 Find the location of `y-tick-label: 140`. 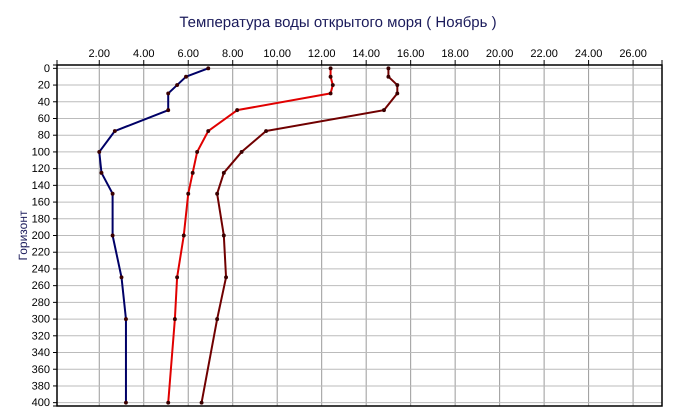

y-tick-label: 140 is located at coordinates (41, 186).